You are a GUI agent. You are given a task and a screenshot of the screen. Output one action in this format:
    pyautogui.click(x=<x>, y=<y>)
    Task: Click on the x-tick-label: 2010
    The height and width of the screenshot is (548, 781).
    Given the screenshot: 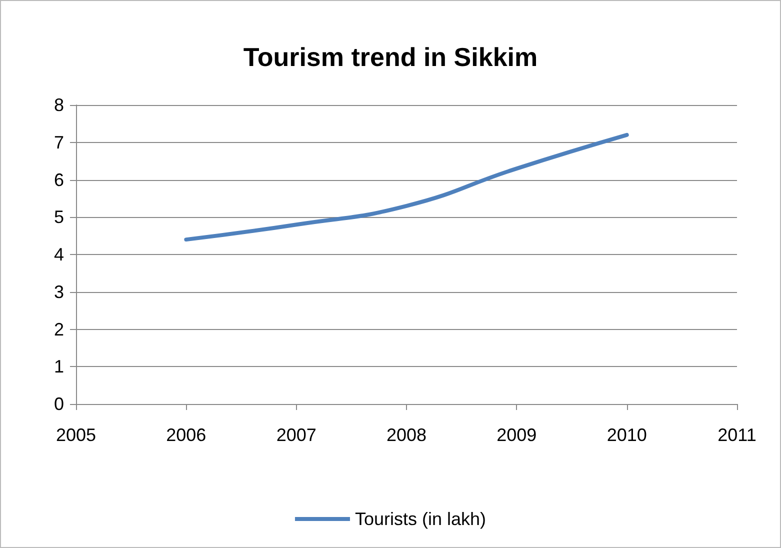 What is the action you would take?
    pyautogui.click(x=626, y=435)
    